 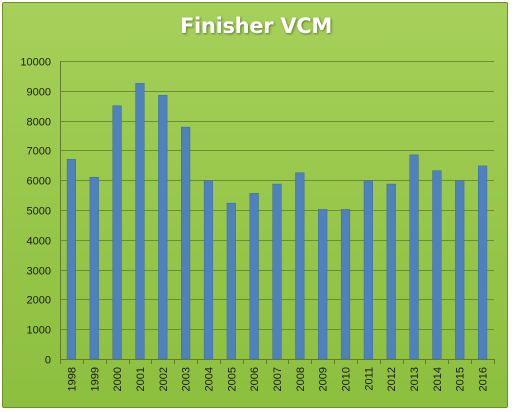 What do you see at coordinates (72, 379) in the screenshot?
I see `x-tick-label: 1998` at bounding box center [72, 379].